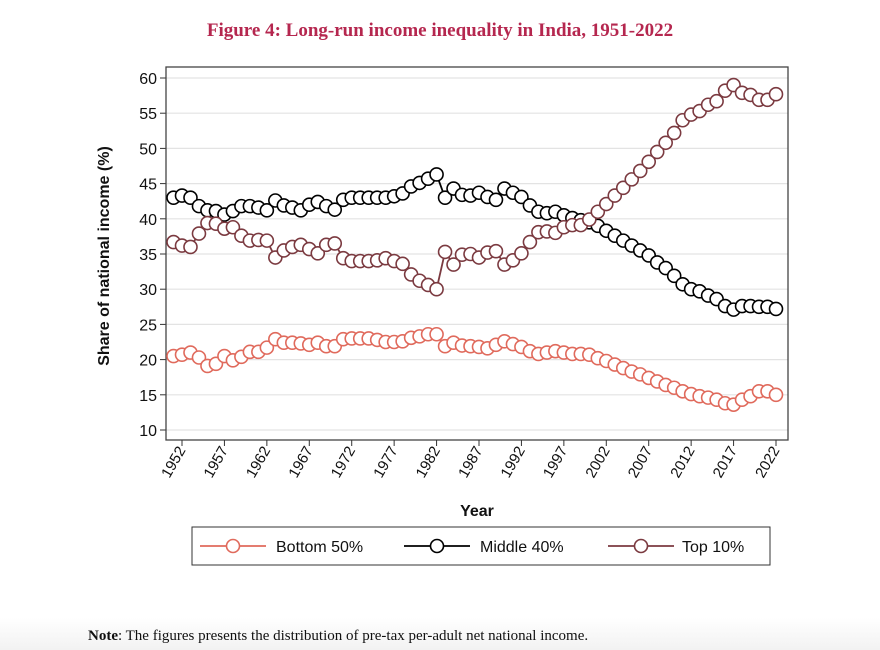  What do you see at coordinates (148, 255) in the screenshot?
I see `y-tick-label: 35` at bounding box center [148, 255].